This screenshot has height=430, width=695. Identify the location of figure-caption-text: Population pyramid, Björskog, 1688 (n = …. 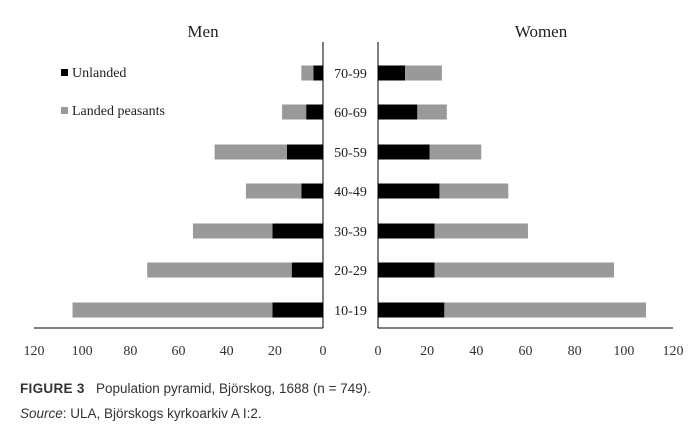
(233, 388).